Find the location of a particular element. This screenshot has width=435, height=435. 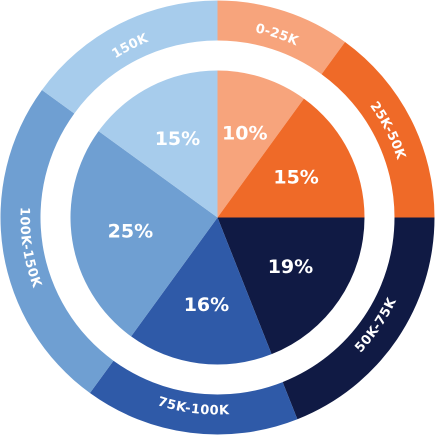

pie-slice-75k-100k is located at coordinates (201, 291).